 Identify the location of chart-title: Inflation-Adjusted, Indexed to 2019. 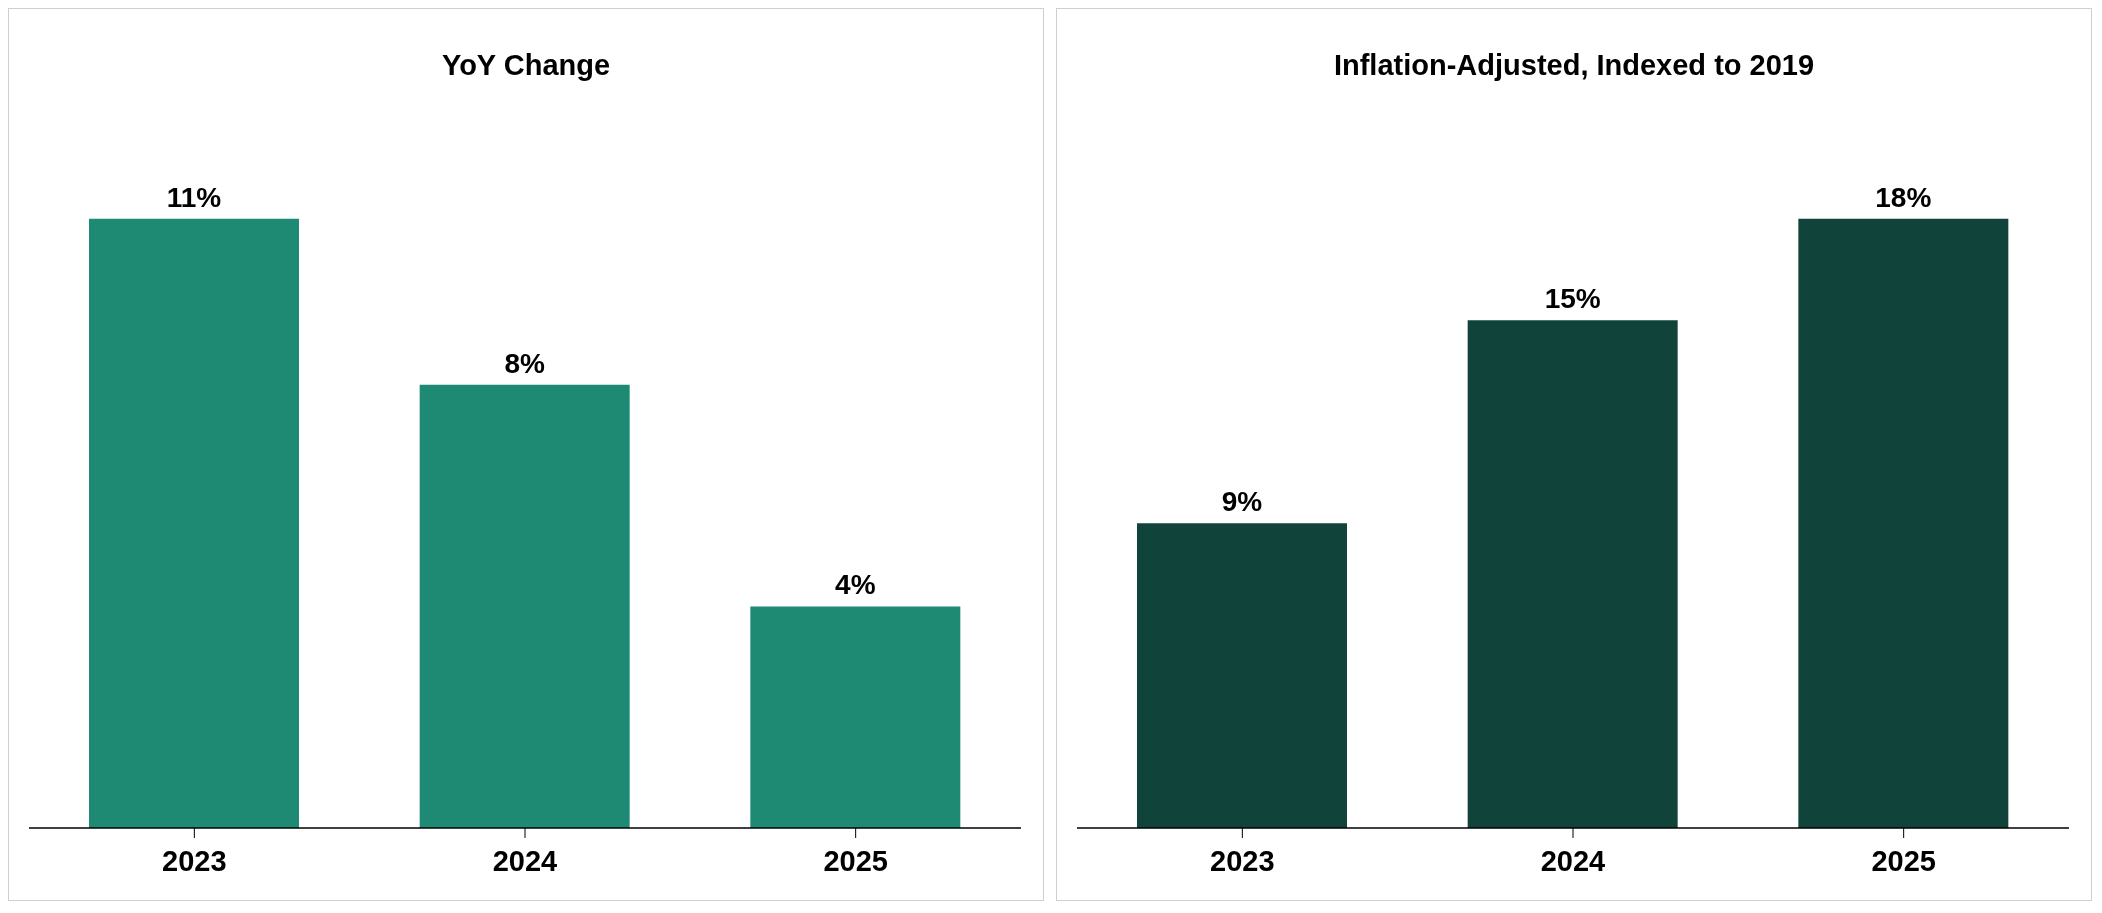
(1574, 65).